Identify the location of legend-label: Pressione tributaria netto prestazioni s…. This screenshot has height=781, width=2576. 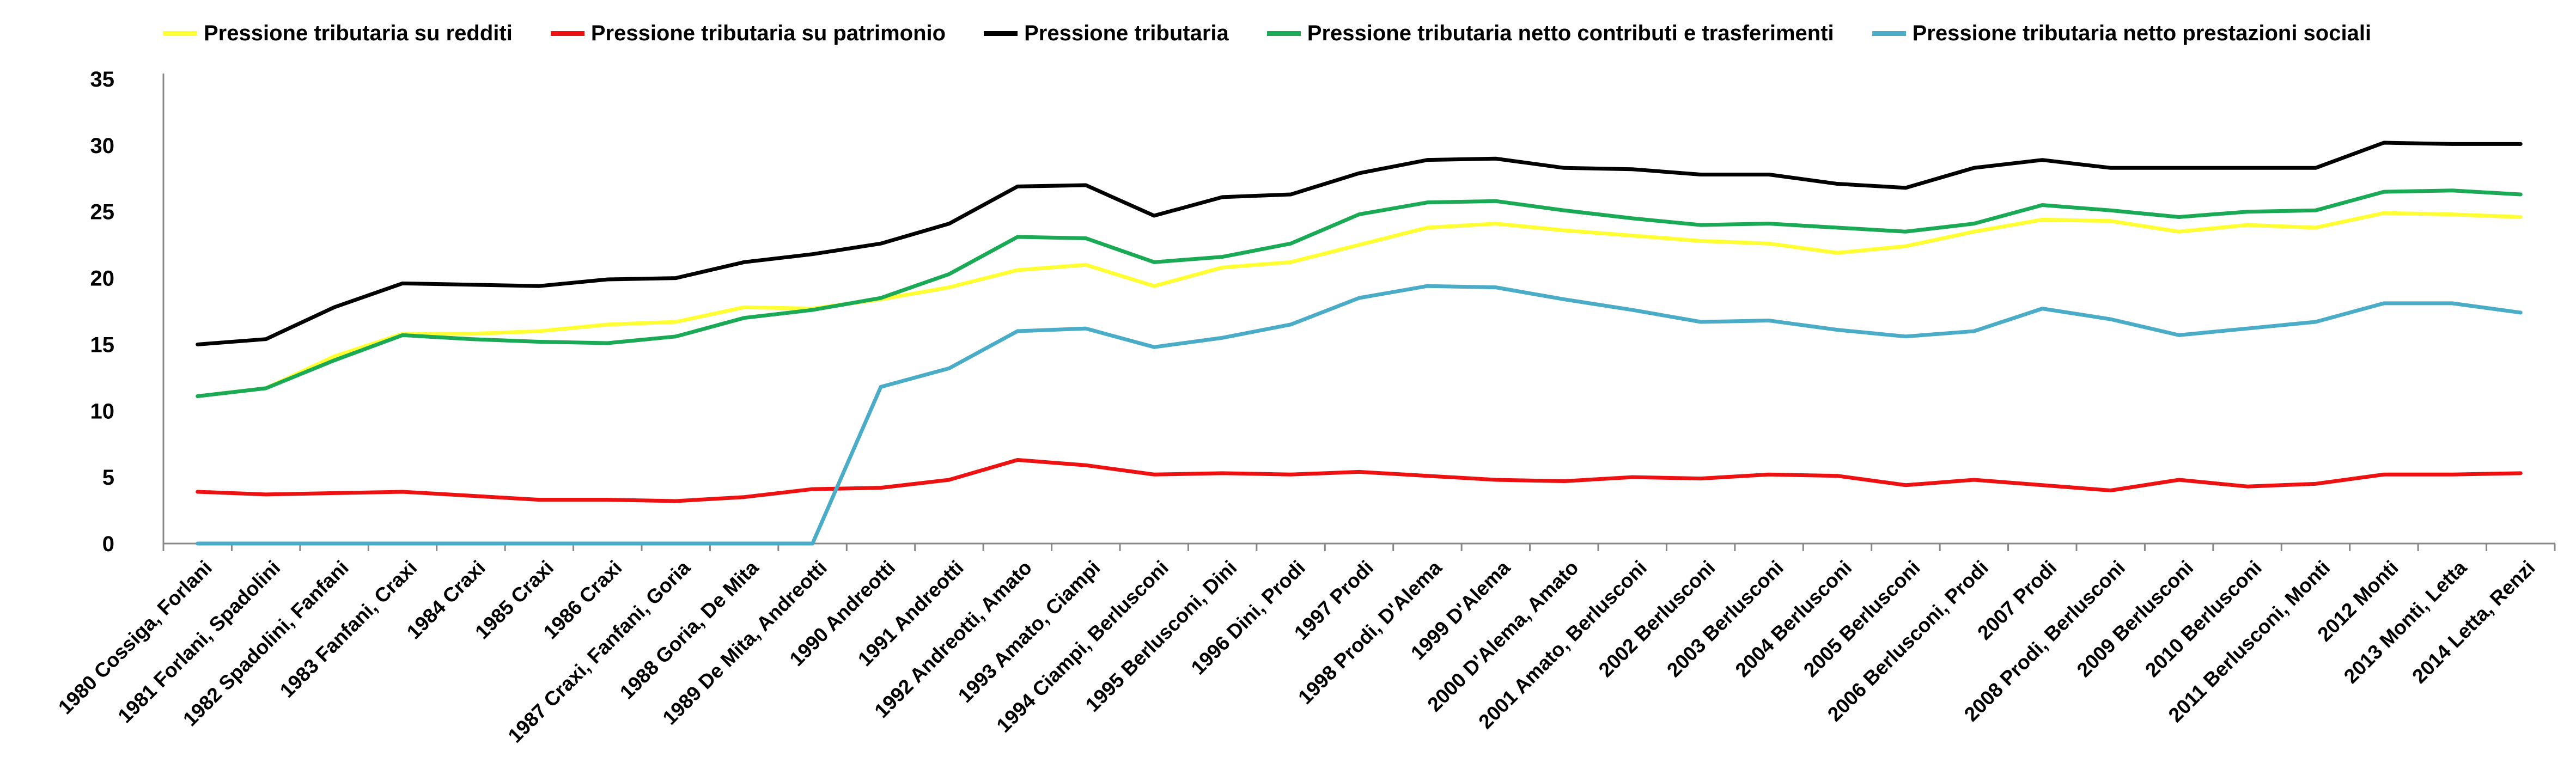
(2142, 33).